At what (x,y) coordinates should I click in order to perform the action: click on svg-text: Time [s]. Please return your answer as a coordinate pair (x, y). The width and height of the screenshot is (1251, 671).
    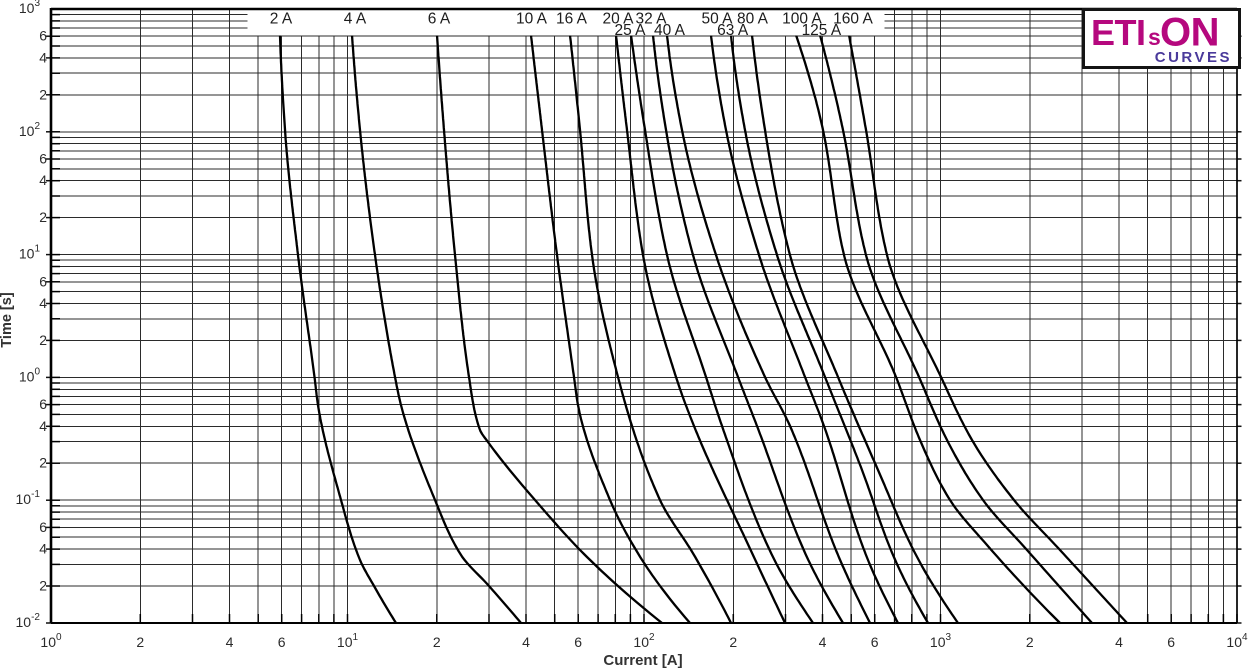
    Looking at the image, I should click on (7, 320).